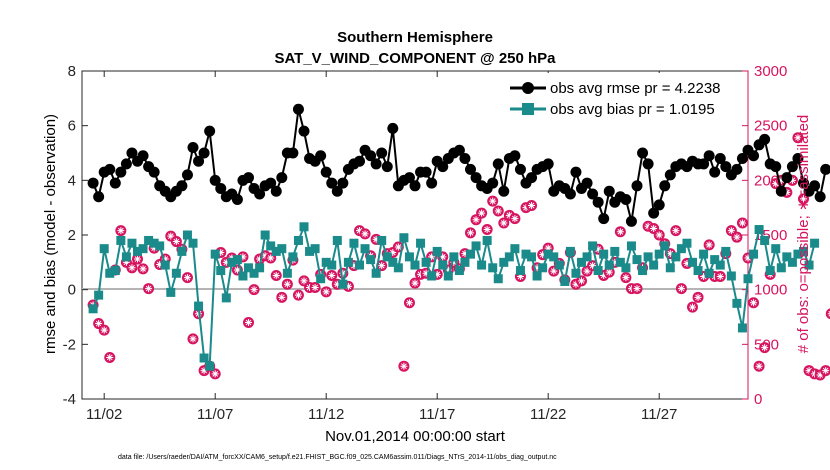 This screenshot has width=830, height=470. What do you see at coordinates (528, 88) in the screenshot?
I see `legend-rmse-marker` at bounding box center [528, 88].